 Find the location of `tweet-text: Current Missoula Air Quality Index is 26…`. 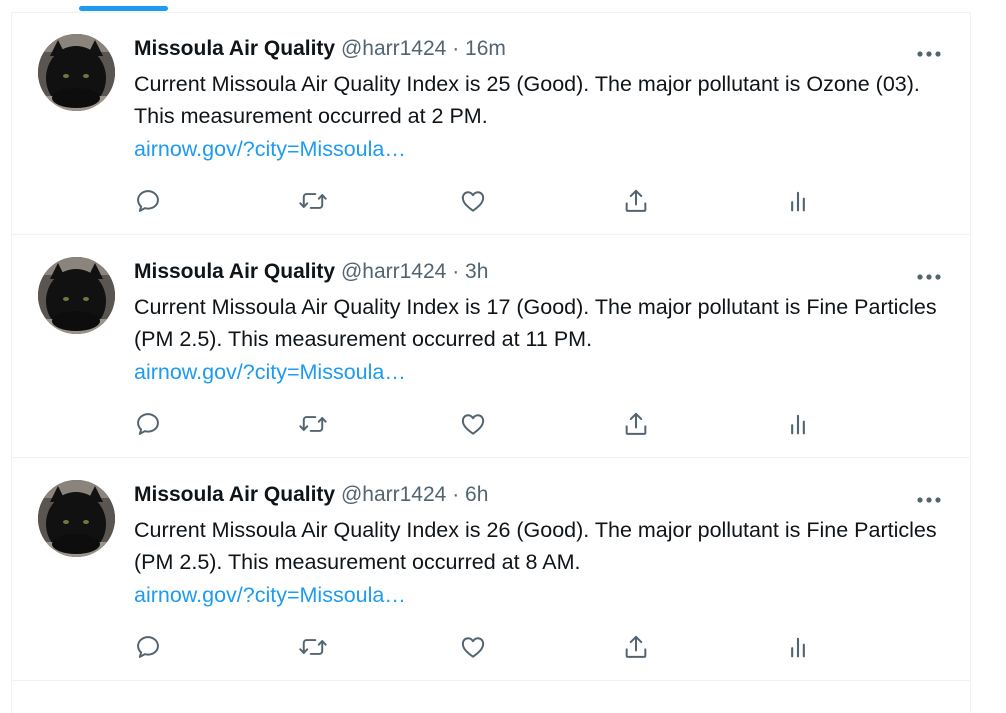

tweet-text: Current Missoula Air Quality Index is 26… is located at coordinates (535, 546).